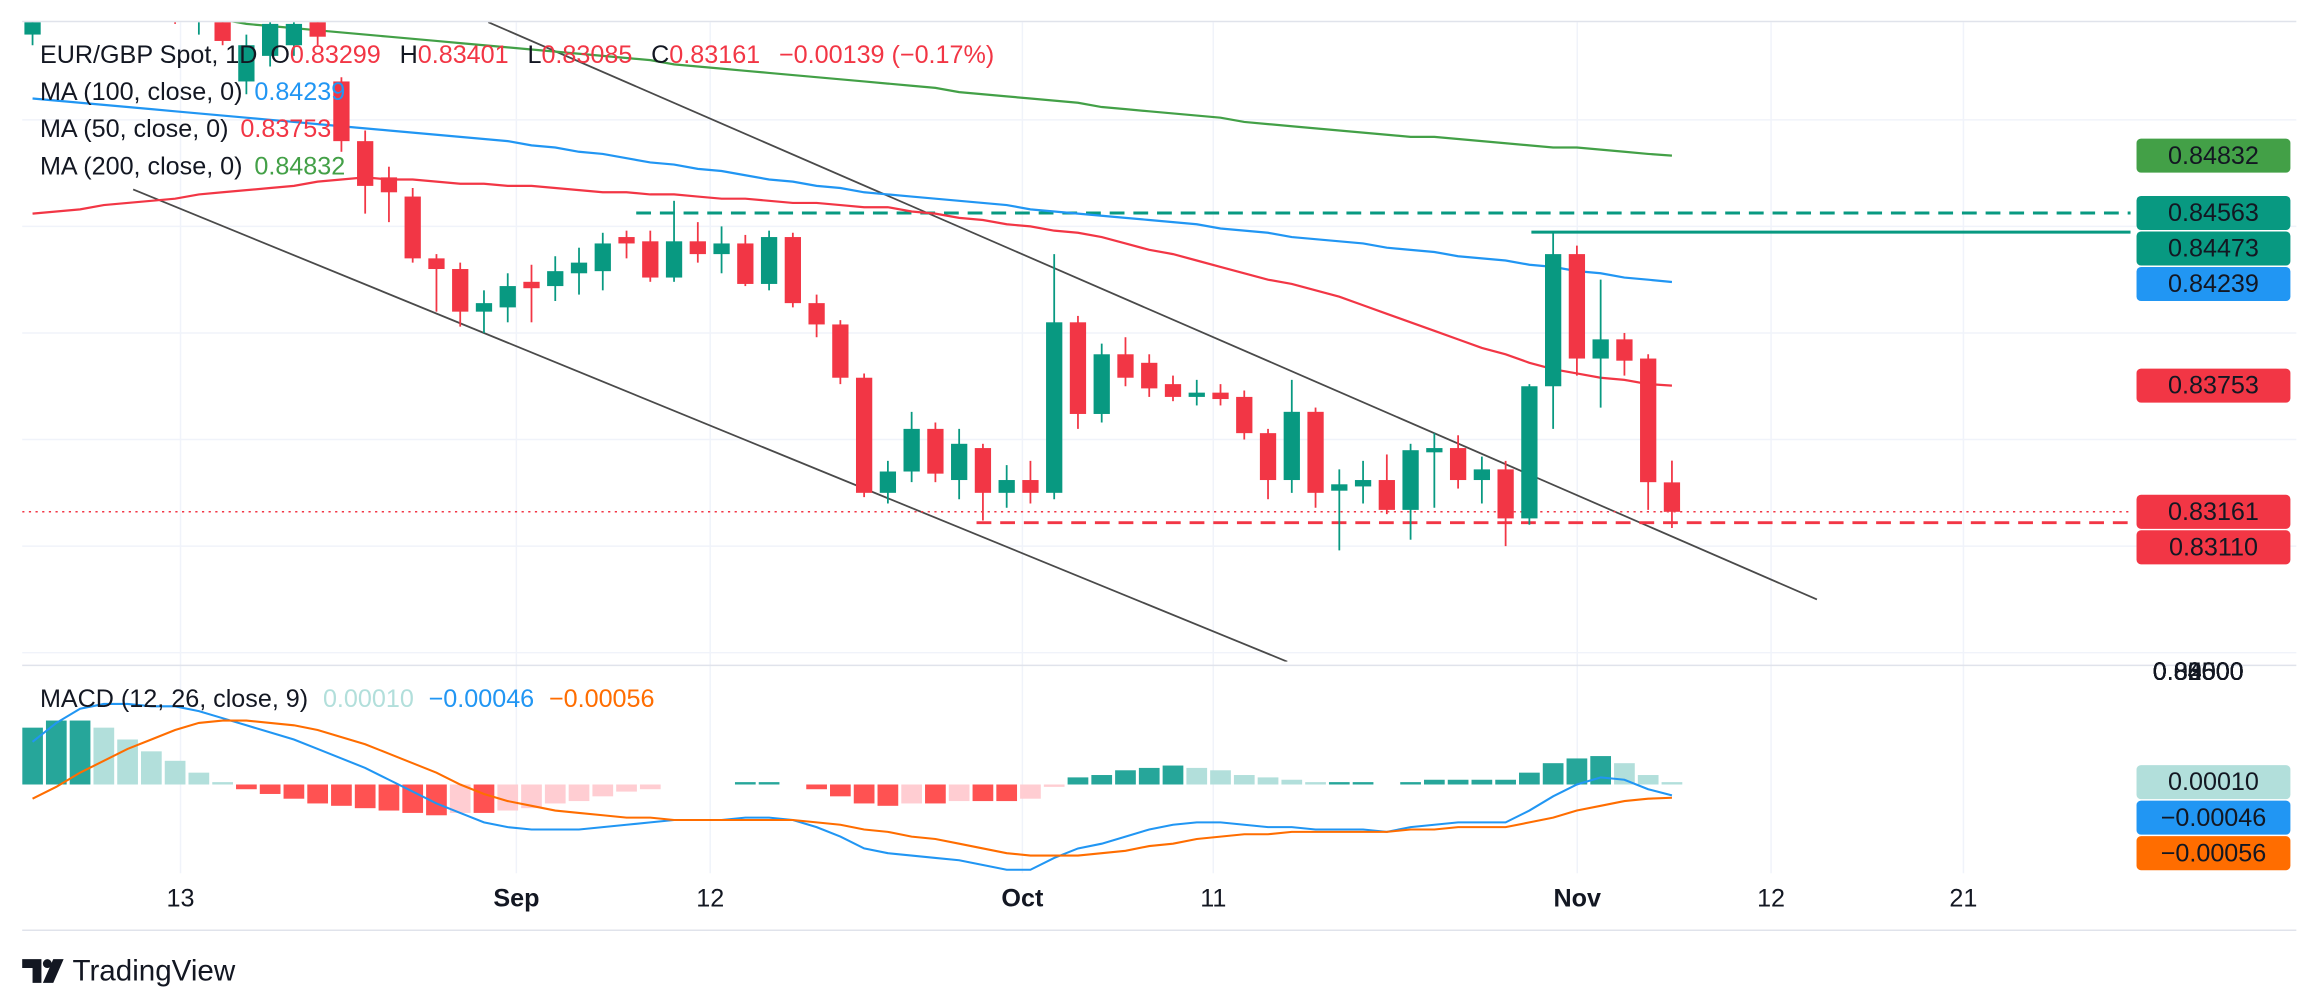 The height and width of the screenshot is (1008, 2320). Describe the element at coordinates (852, 788) in the screenshot. I see `signal-line` at that location.